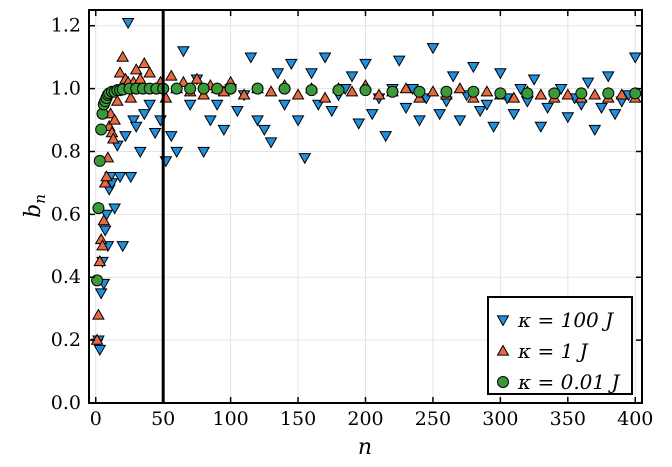  What do you see at coordinates (40, 199) in the screenshot?
I see `y-axis-label-subscript: n` at bounding box center [40, 199].